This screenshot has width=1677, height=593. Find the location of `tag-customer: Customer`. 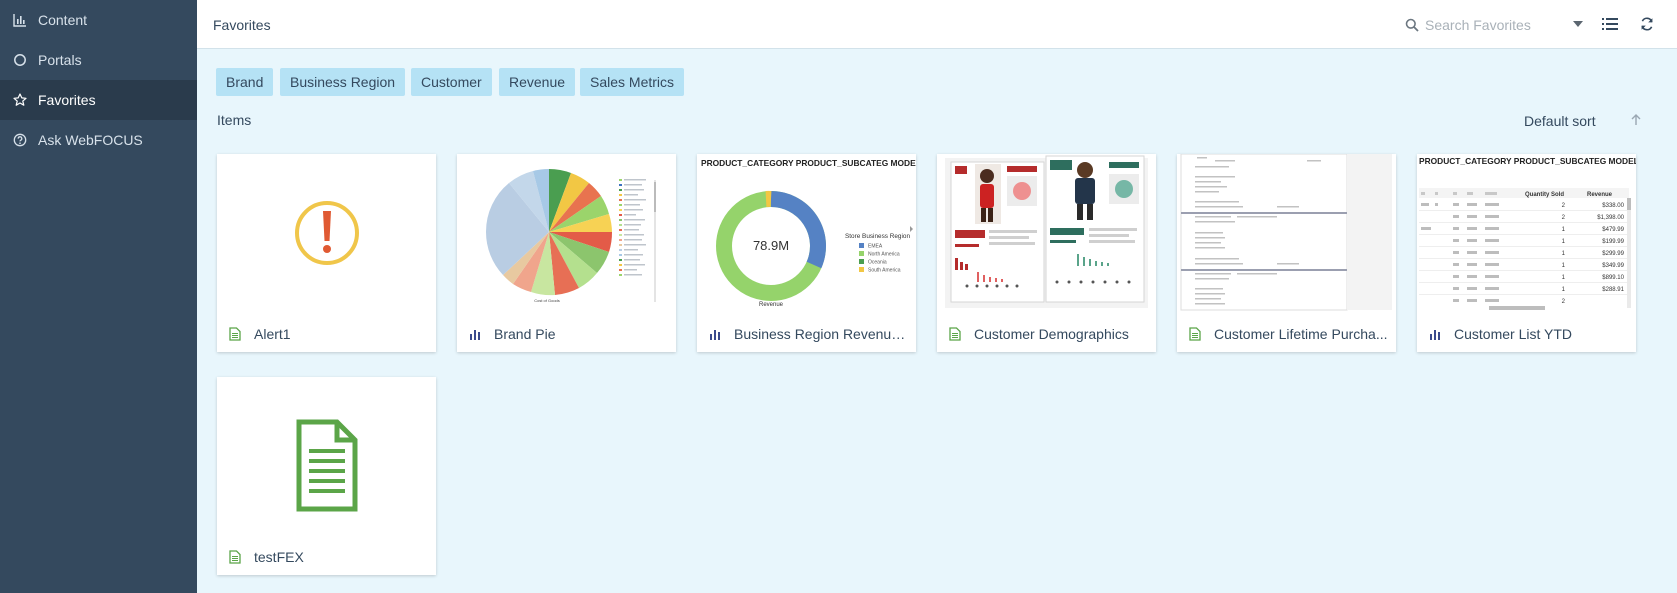

tag-customer: Customer is located at coordinates (451, 82).